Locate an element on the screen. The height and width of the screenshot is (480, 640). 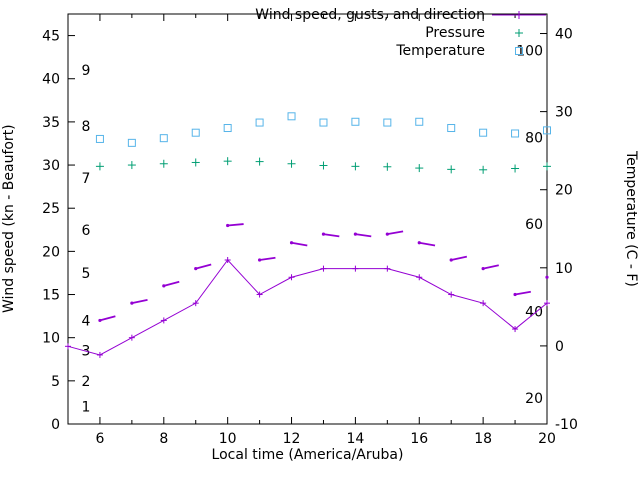
y-left-tick-label: 25 is located at coordinates (51, 209).